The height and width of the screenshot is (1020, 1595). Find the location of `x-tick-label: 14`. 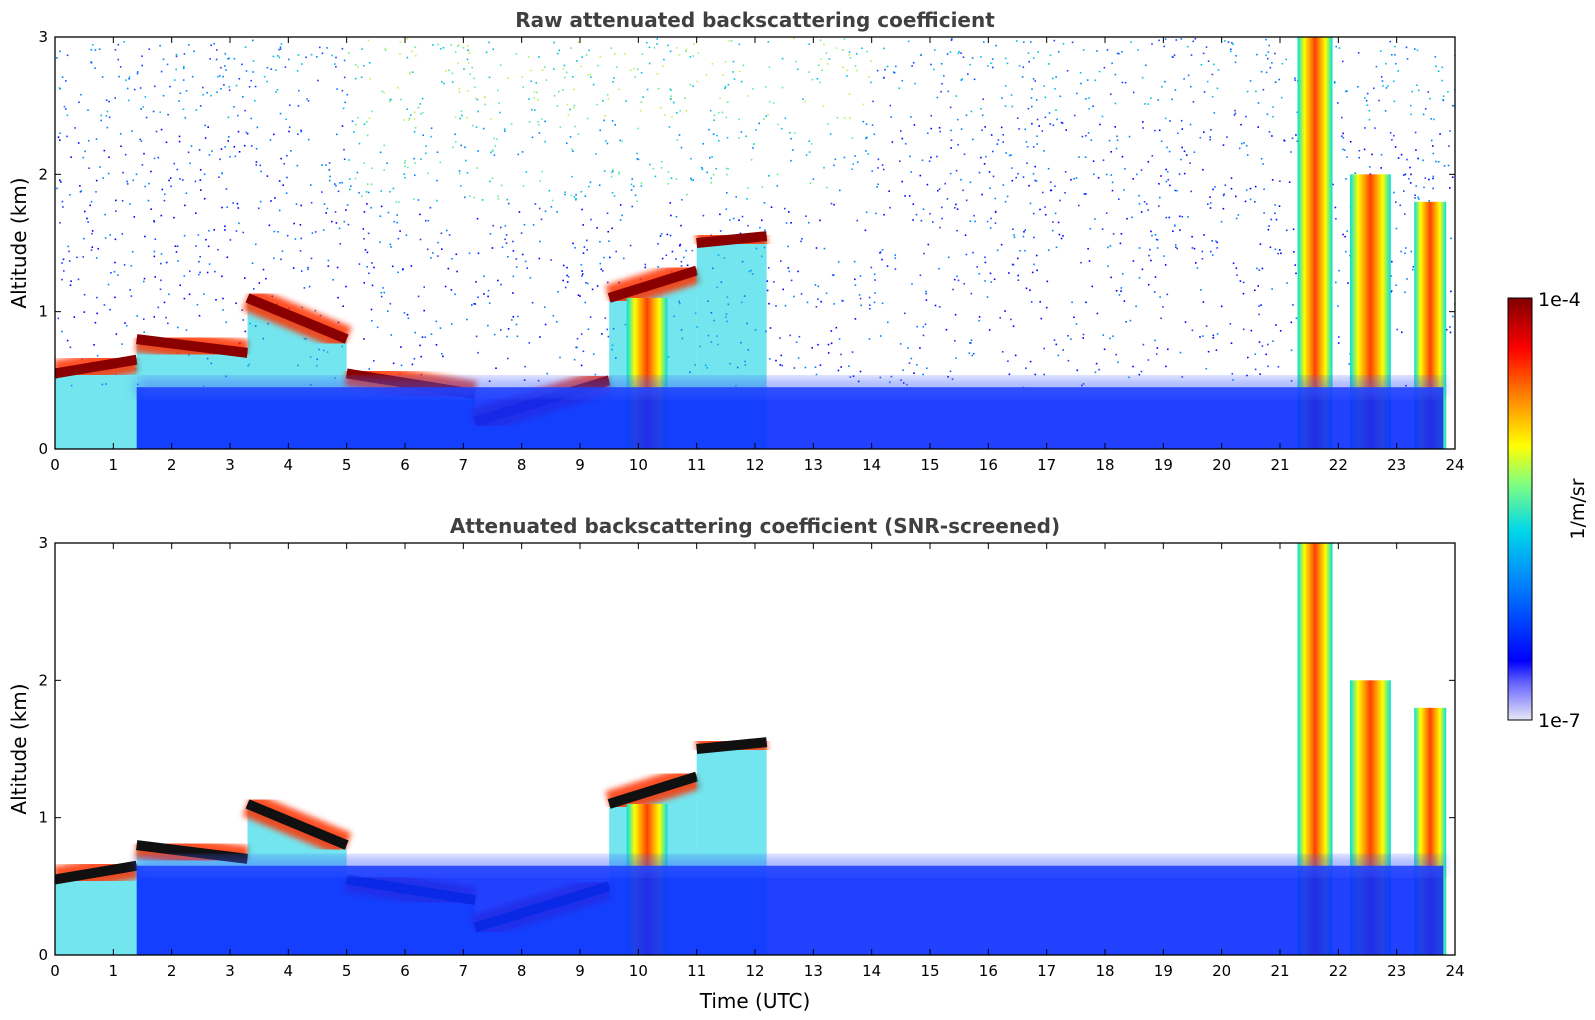

x-tick-label: 14 is located at coordinates (871, 971).